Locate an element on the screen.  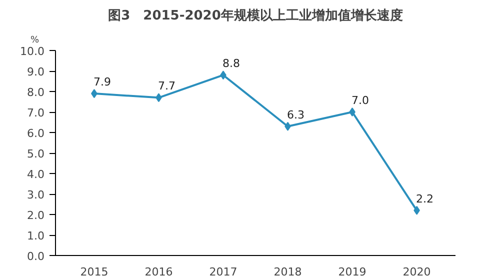
data-label: 8.8 is located at coordinates (231, 63).